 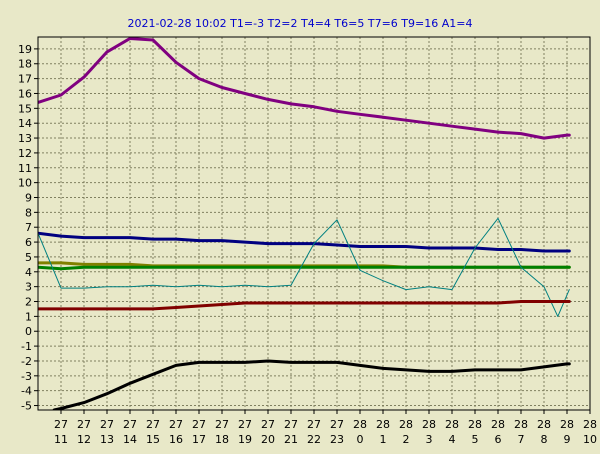 What do you see at coordinates (25, 138) in the screenshot?
I see `y-tick-label: 13` at bounding box center [25, 138].